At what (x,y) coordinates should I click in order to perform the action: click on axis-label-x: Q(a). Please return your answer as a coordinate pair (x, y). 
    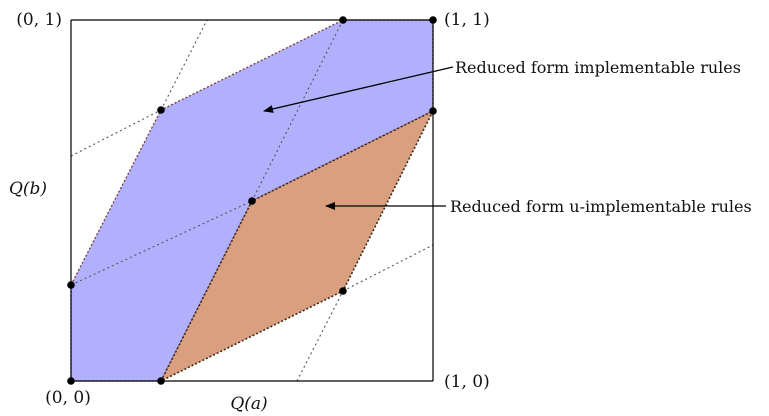
    Looking at the image, I should click on (248, 404).